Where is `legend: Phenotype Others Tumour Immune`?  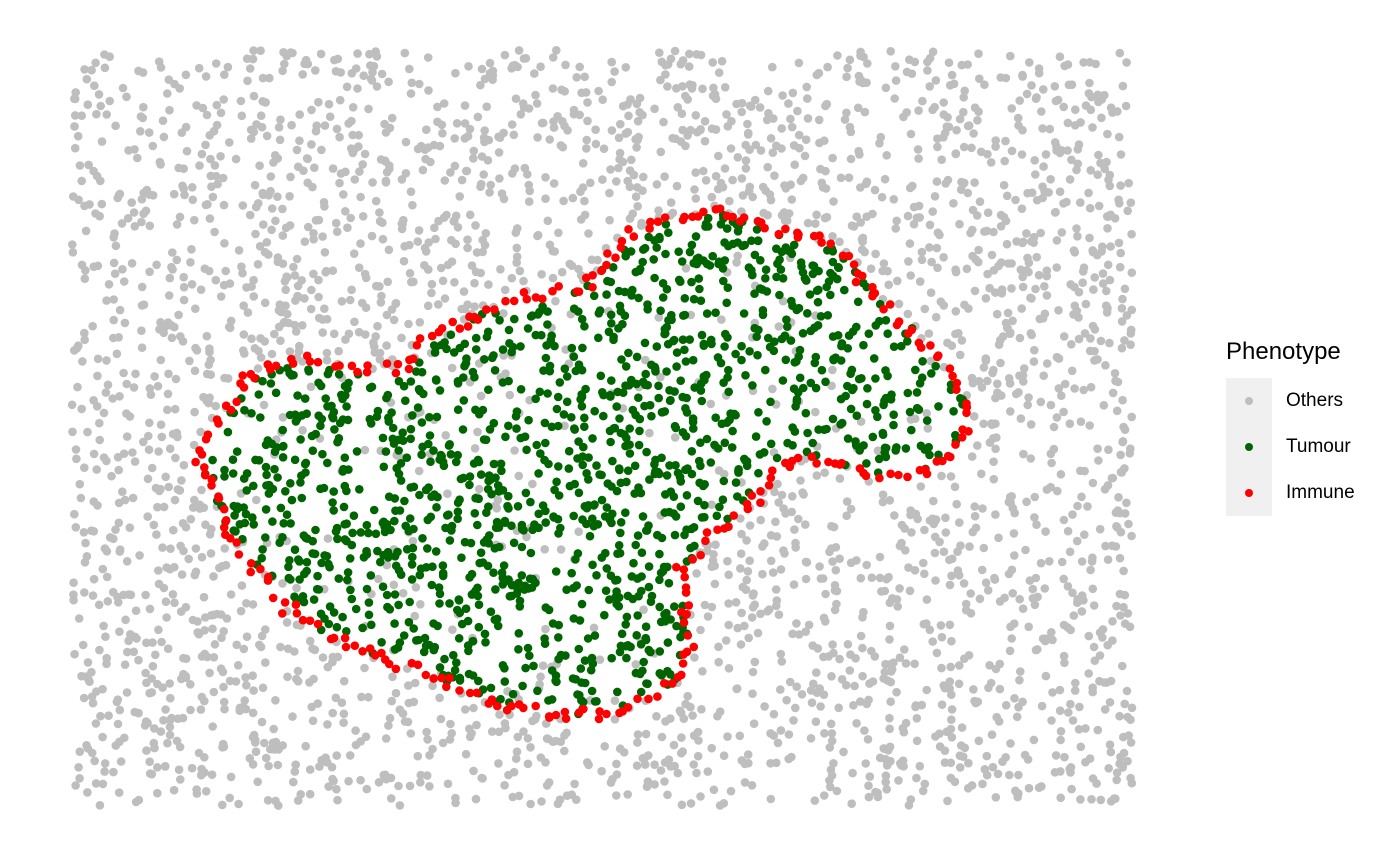
legend: Phenotype Others Tumour Immune is located at coordinates (1290, 427).